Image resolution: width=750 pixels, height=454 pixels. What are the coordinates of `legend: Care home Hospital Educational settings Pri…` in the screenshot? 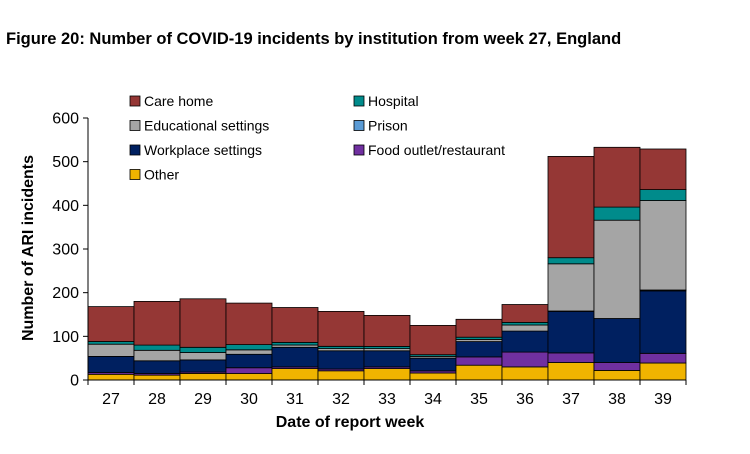 It's located at (317, 138).